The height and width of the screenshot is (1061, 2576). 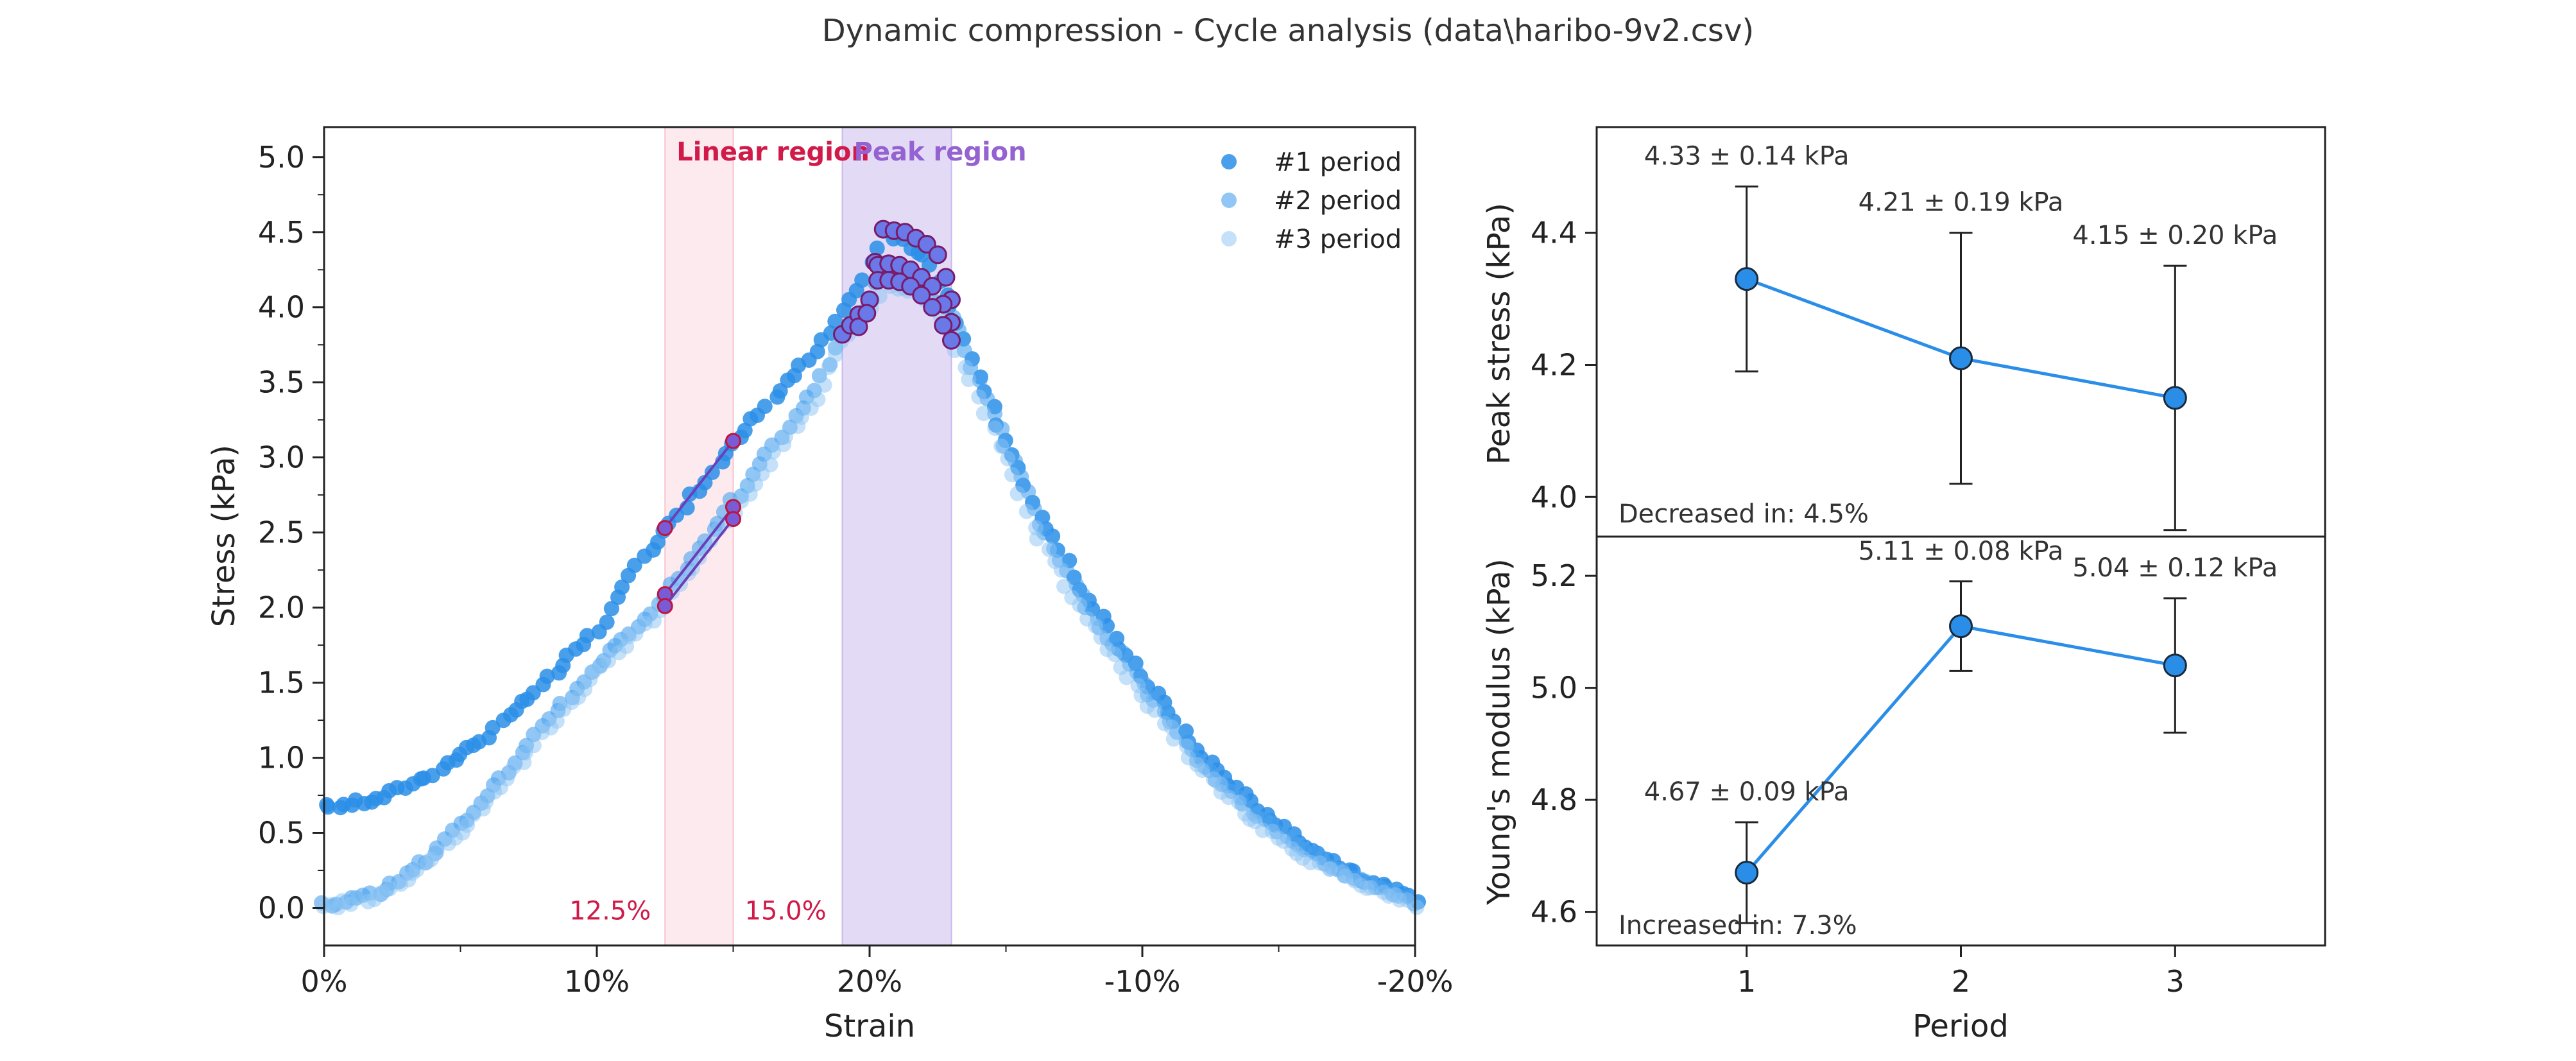 I want to click on y-tick-label: 4.8, so click(x=1554, y=799).